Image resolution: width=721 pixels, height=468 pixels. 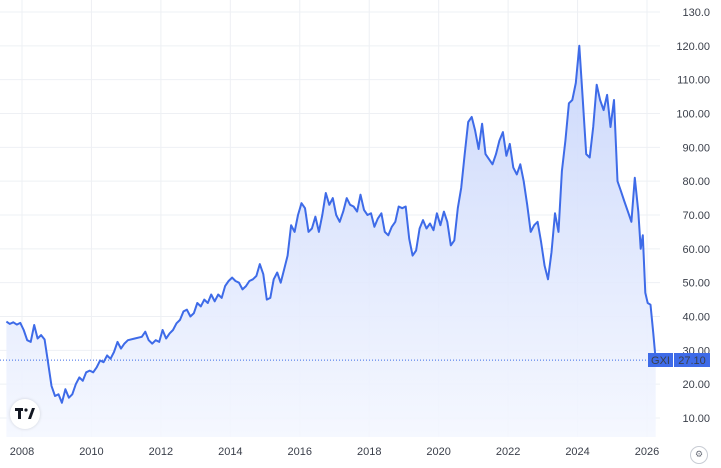 What do you see at coordinates (647, 452) in the screenshot?
I see `x-tick-label: 2026` at bounding box center [647, 452].